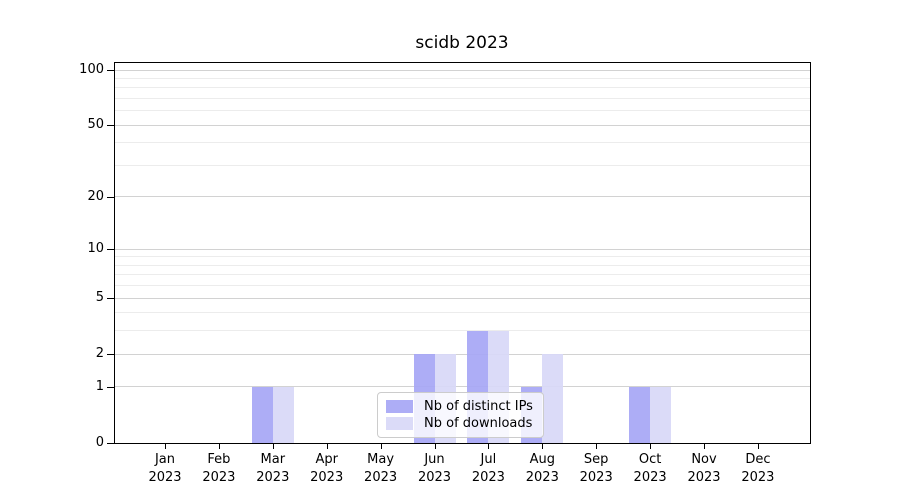 This screenshot has height=500, width=900. Describe the element at coordinates (99, 386) in the screenshot. I see `y-tick-label: 1` at that location.